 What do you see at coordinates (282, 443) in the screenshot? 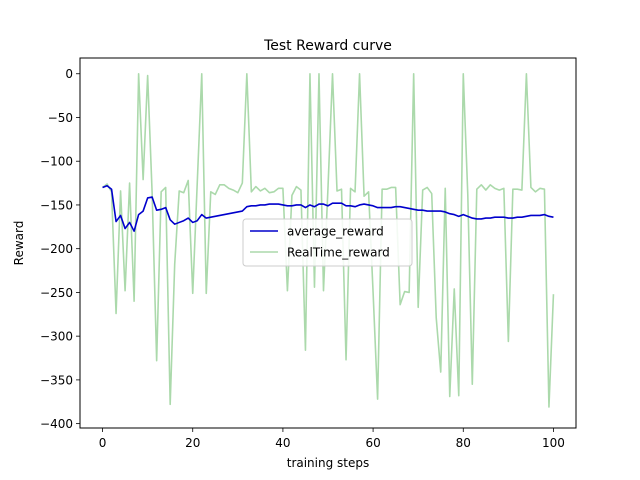
I see `x-tick-label: 40` at bounding box center [282, 443].